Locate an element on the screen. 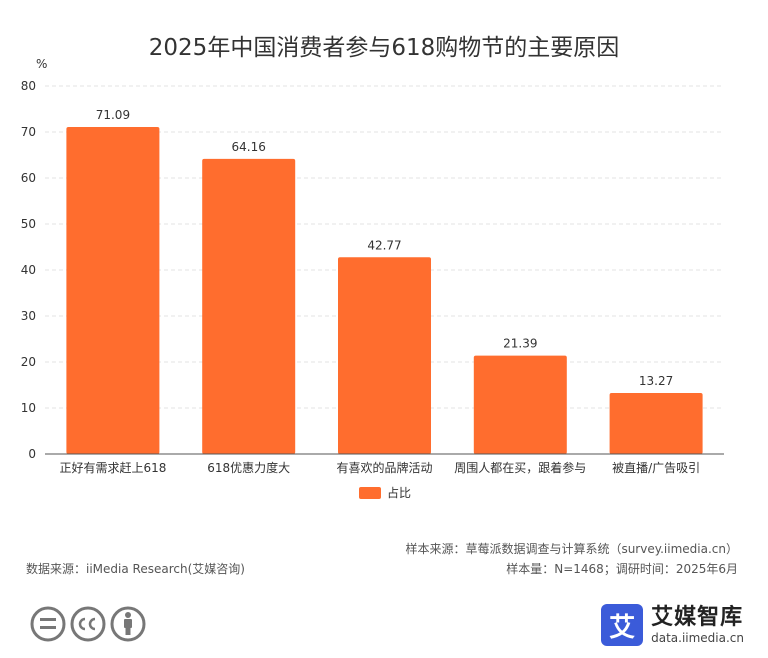 This screenshot has height=658, width=768. bar-value-label: 71.09 is located at coordinates (113, 115).